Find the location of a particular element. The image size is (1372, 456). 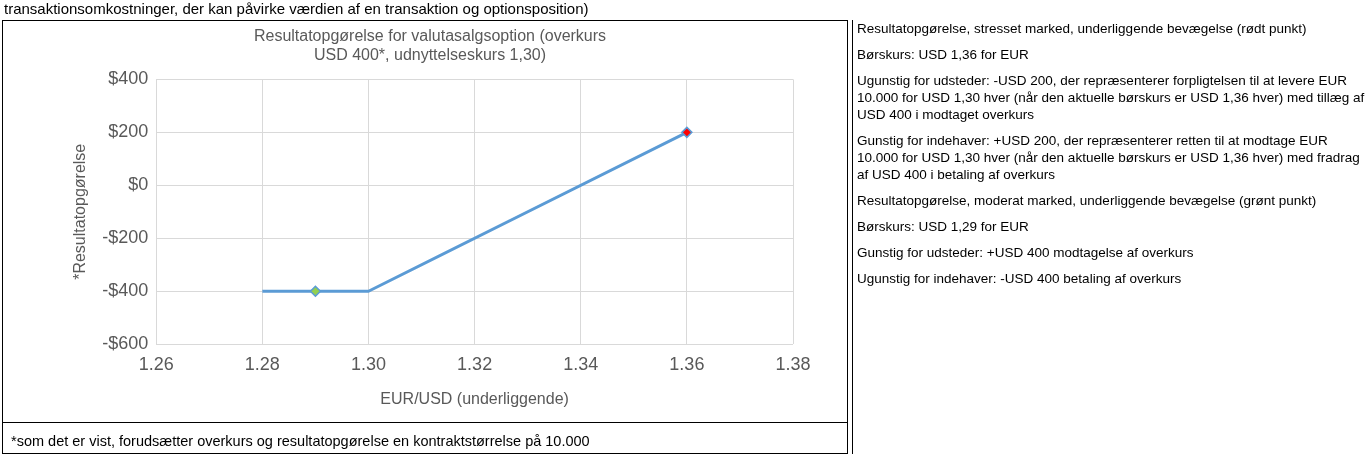

y-tick-label: -$600 is located at coordinates (125, 343).